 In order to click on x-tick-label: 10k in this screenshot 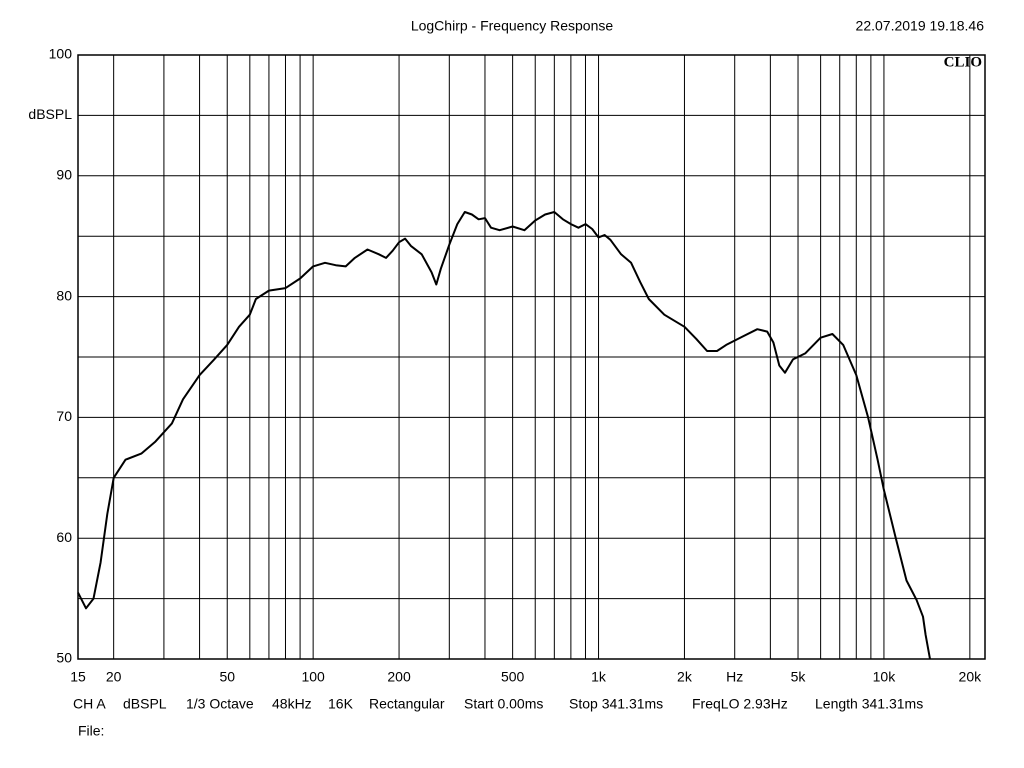, I will do `click(885, 677)`.